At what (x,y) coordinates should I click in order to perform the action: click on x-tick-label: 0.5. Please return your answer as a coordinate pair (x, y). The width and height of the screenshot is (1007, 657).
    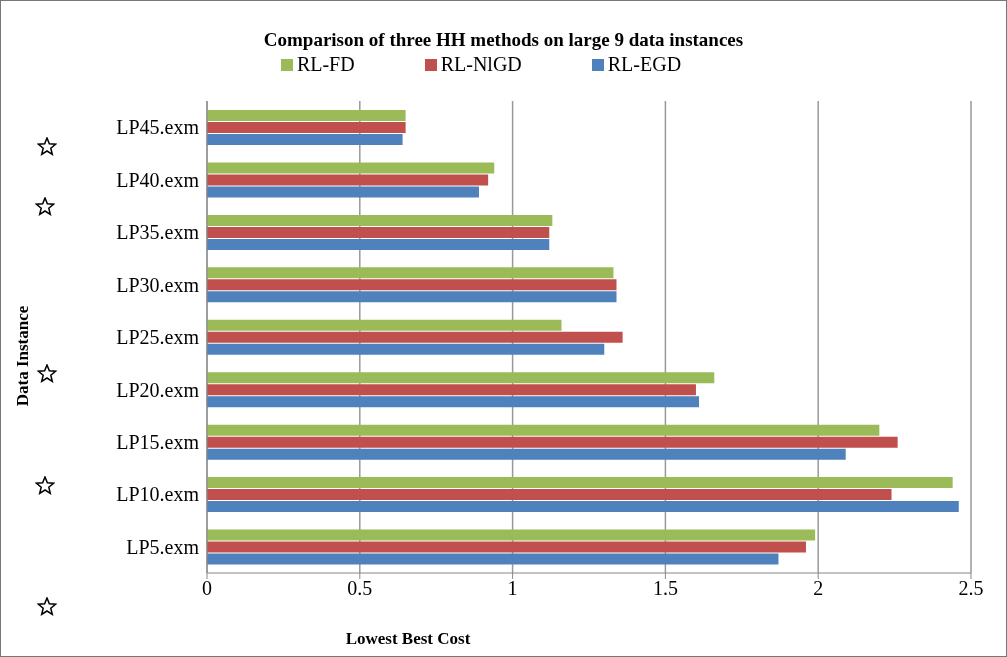
    Looking at the image, I should click on (360, 588).